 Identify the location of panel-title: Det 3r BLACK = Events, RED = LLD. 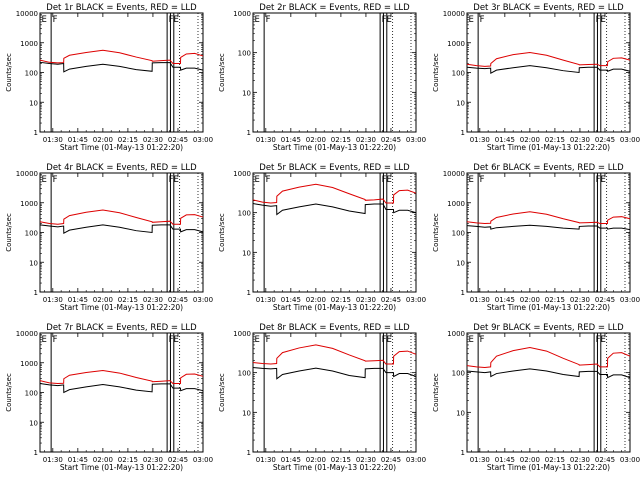
(548, 8).